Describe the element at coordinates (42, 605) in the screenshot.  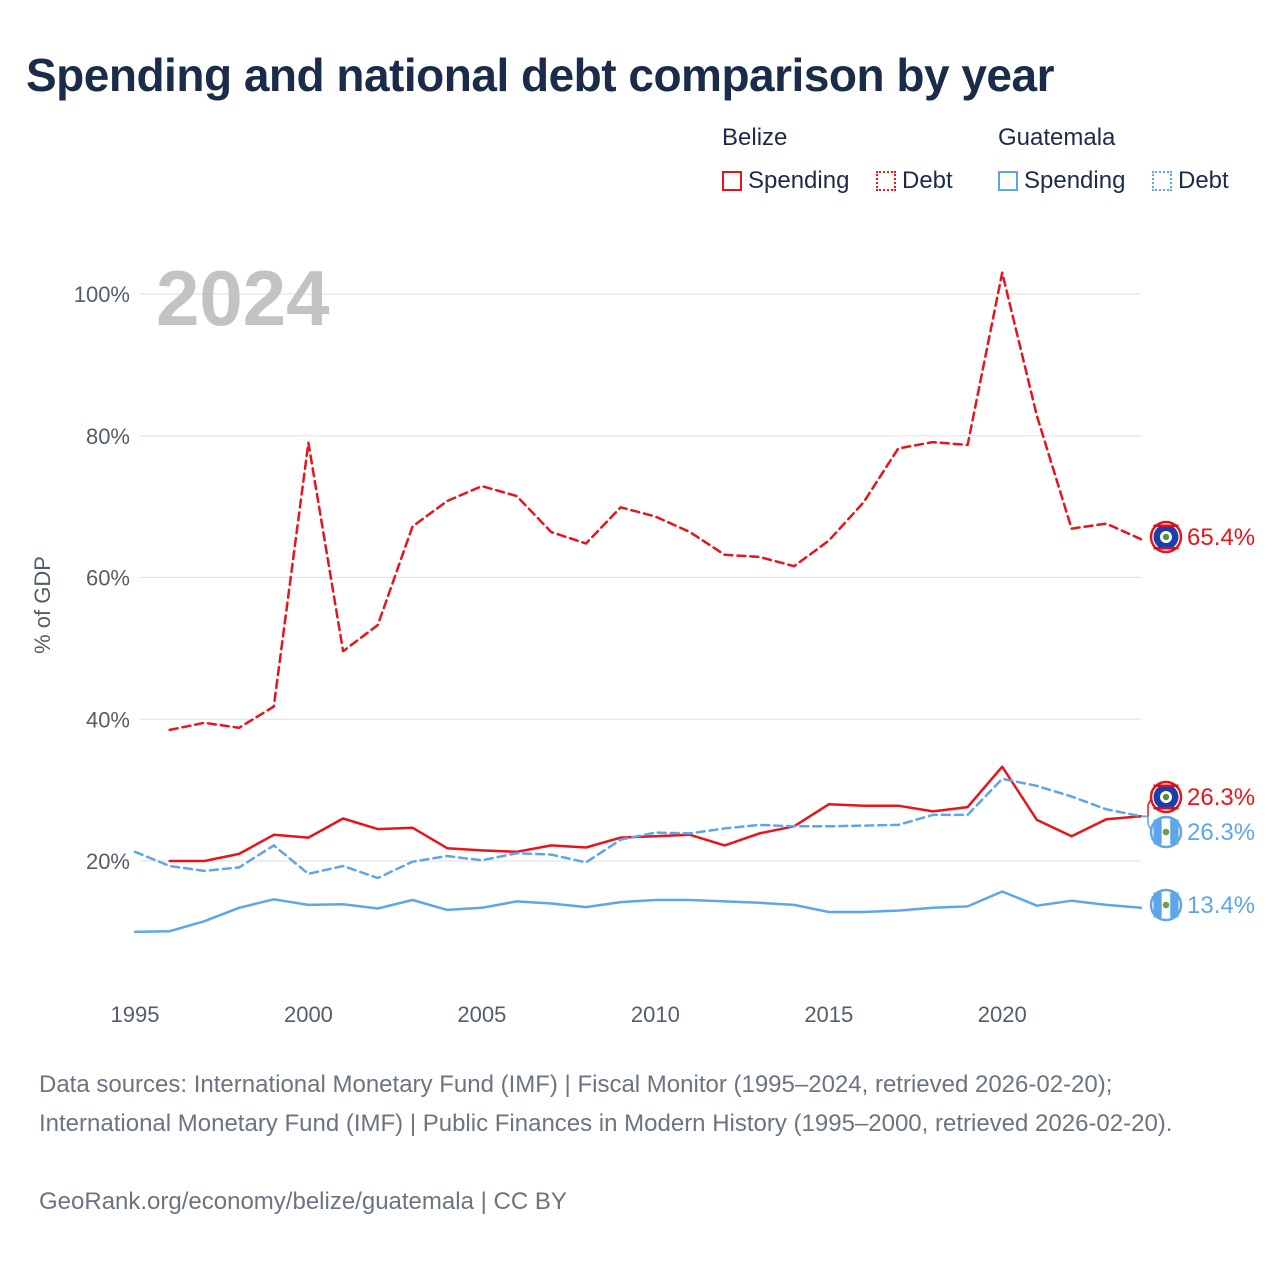
I see `y-axis-label: % of GDP` at that location.